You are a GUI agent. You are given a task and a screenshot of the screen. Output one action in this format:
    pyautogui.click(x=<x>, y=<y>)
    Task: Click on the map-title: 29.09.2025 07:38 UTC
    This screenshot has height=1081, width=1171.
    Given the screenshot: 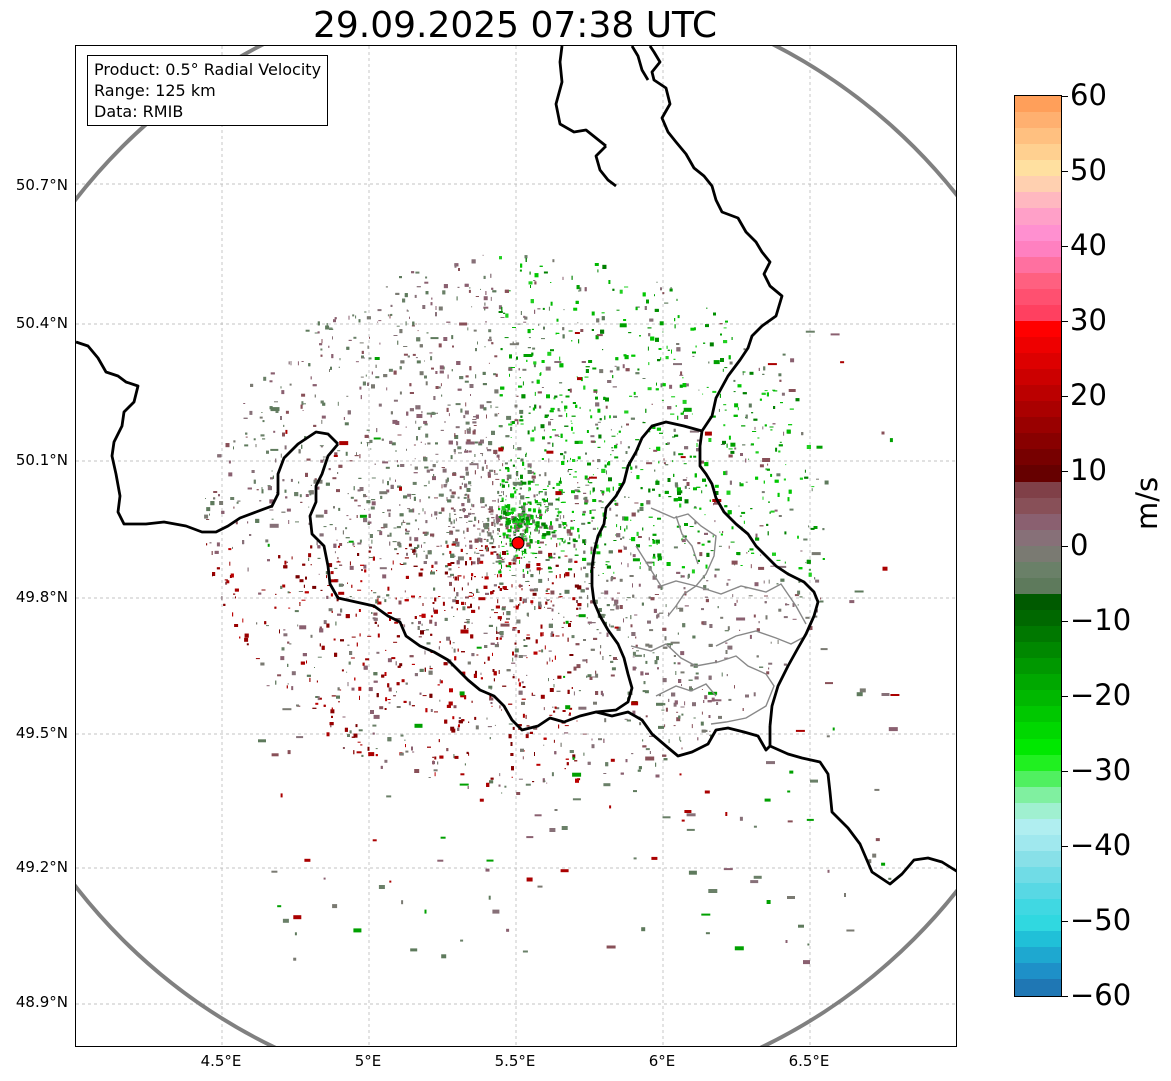 What is the action you would take?
    pyautogui.click(x=515, y=25)
    